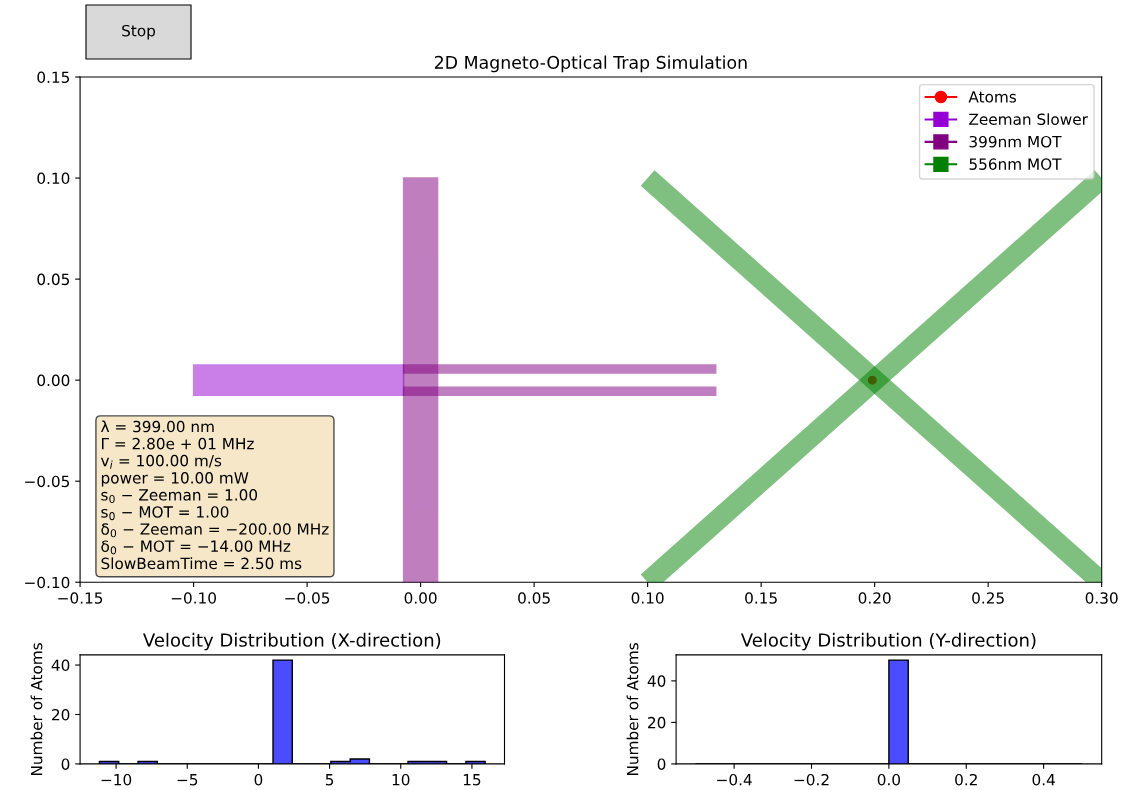 The image size is (1144, 790). I want to click on x-tick-label: −0.15, so click(80, 598).